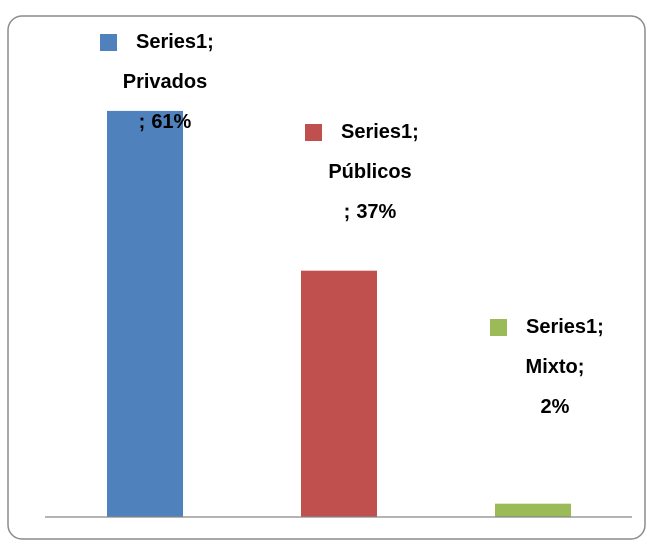 This screenshot has width=654, height=542. I want to click on value-label: 37%, so click(376, 212).